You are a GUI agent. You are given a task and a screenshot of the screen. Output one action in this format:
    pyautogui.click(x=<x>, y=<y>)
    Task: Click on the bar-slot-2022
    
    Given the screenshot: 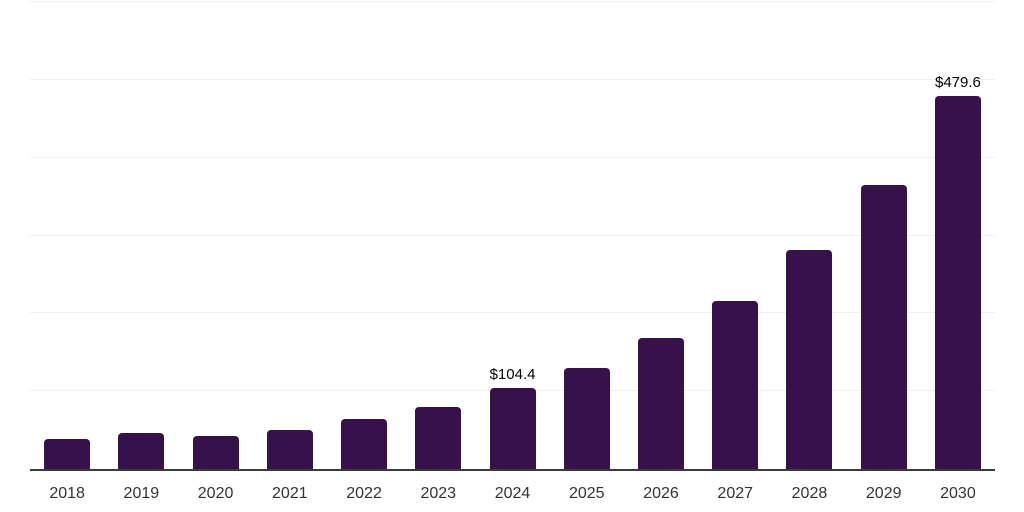 What is the action you would take?
    pyautogui.click(x=364, y=235)
    